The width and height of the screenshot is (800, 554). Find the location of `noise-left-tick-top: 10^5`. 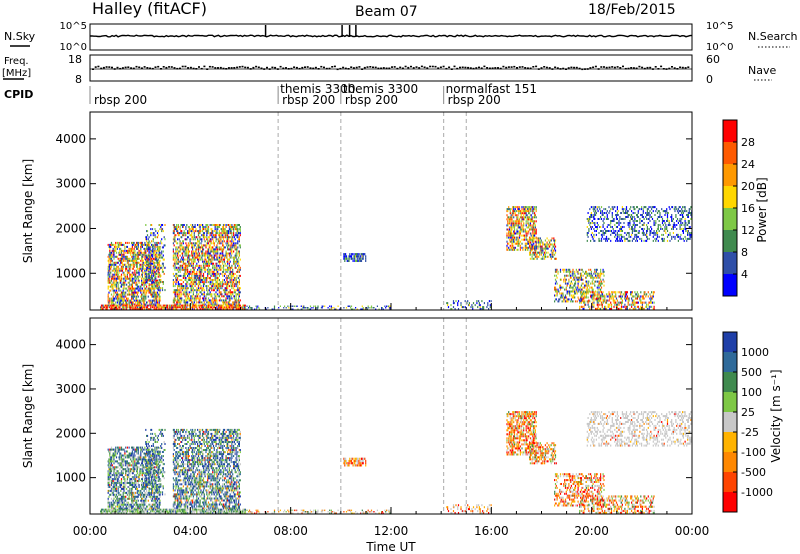

noise-left-tick-top: 10^5 is located at coordinates (73, 26).